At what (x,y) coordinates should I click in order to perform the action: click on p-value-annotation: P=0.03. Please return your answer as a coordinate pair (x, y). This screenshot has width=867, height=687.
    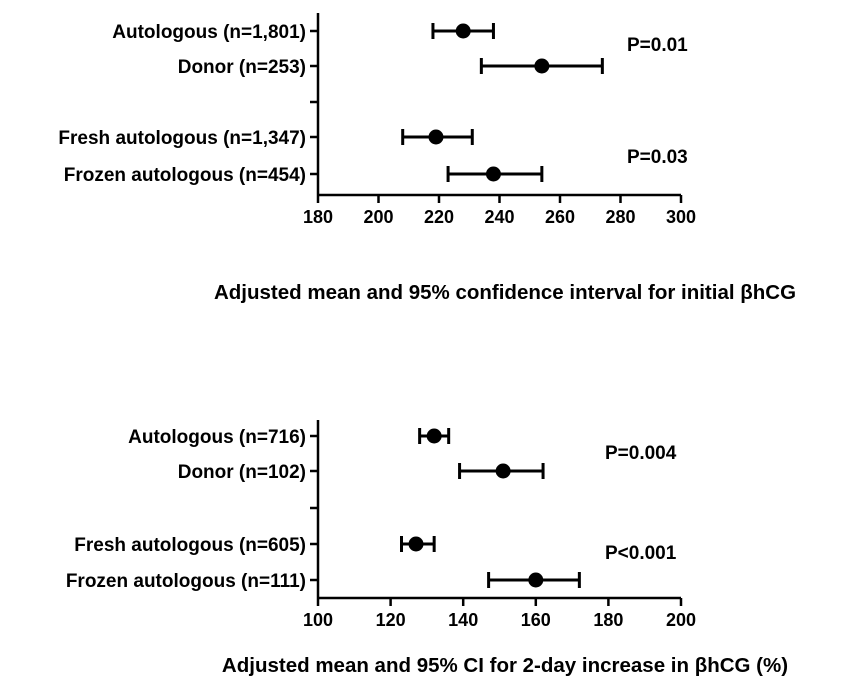
    Looking at the image, I should click on (657, 157).